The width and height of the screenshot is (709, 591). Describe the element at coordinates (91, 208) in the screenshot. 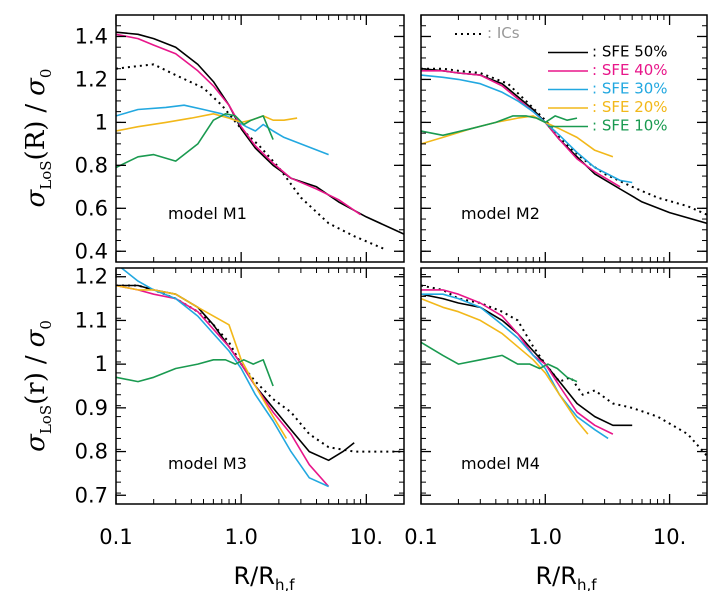

I see `y-tick-label: 0.6` at that location.